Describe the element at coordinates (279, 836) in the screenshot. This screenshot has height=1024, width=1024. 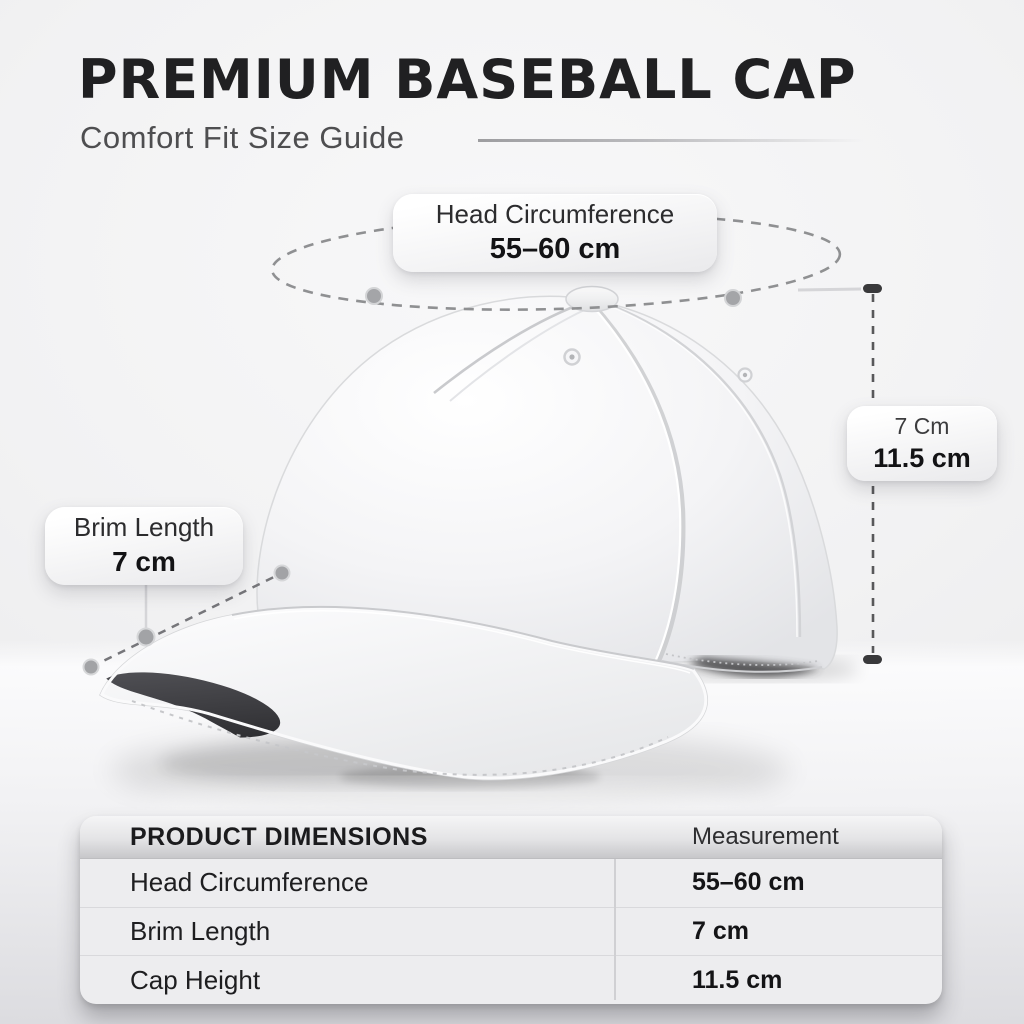
I see `table-header-dimension: PRODUCT DIMENSIONS` at that location.